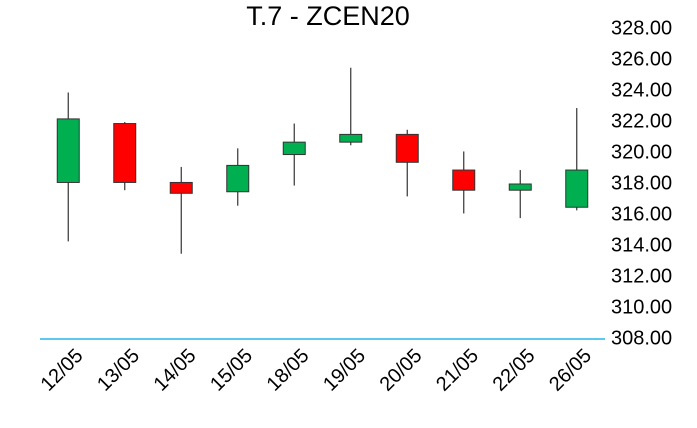 Image resolution: width=697 pixels, height=428 pixels. I want to click on y-tick-label: 324.00, so click(641, 90).